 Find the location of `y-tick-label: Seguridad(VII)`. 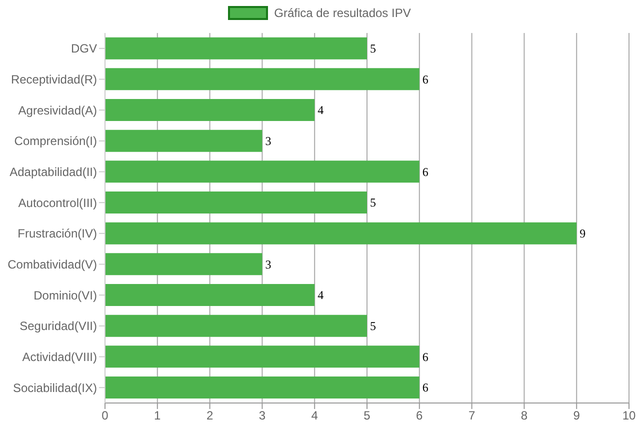

y-tick-label: Seguridad(VII) is located at coordinates (58, 326).